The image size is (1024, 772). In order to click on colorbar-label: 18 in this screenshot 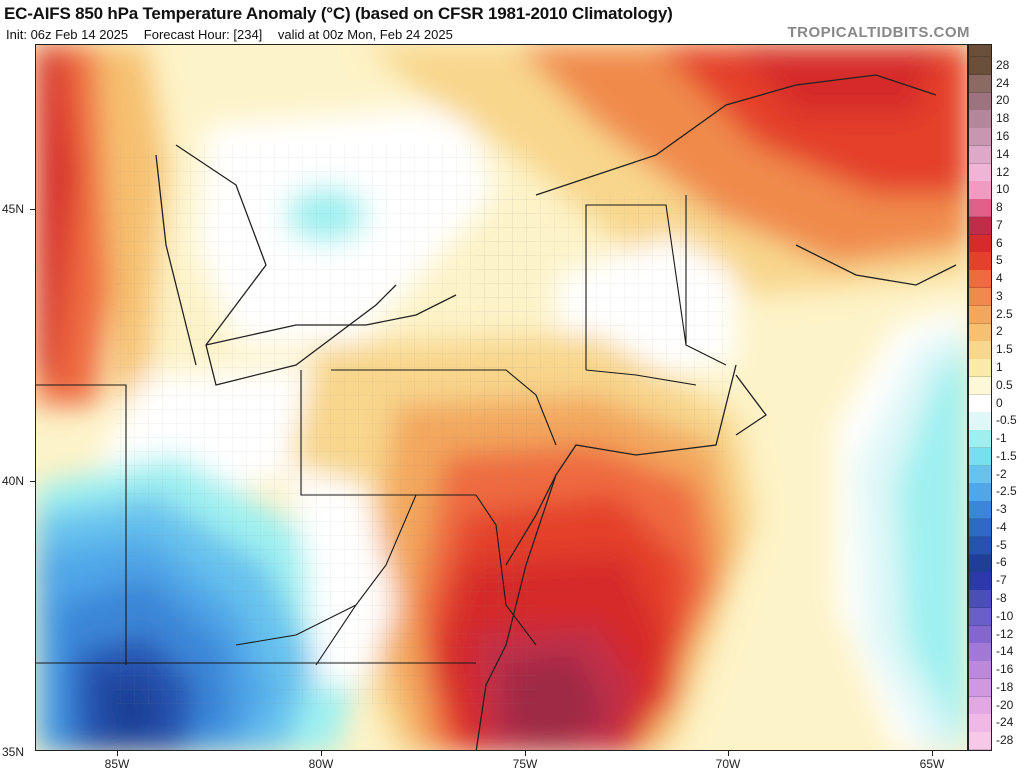, I will do `click(1003, 118)`.